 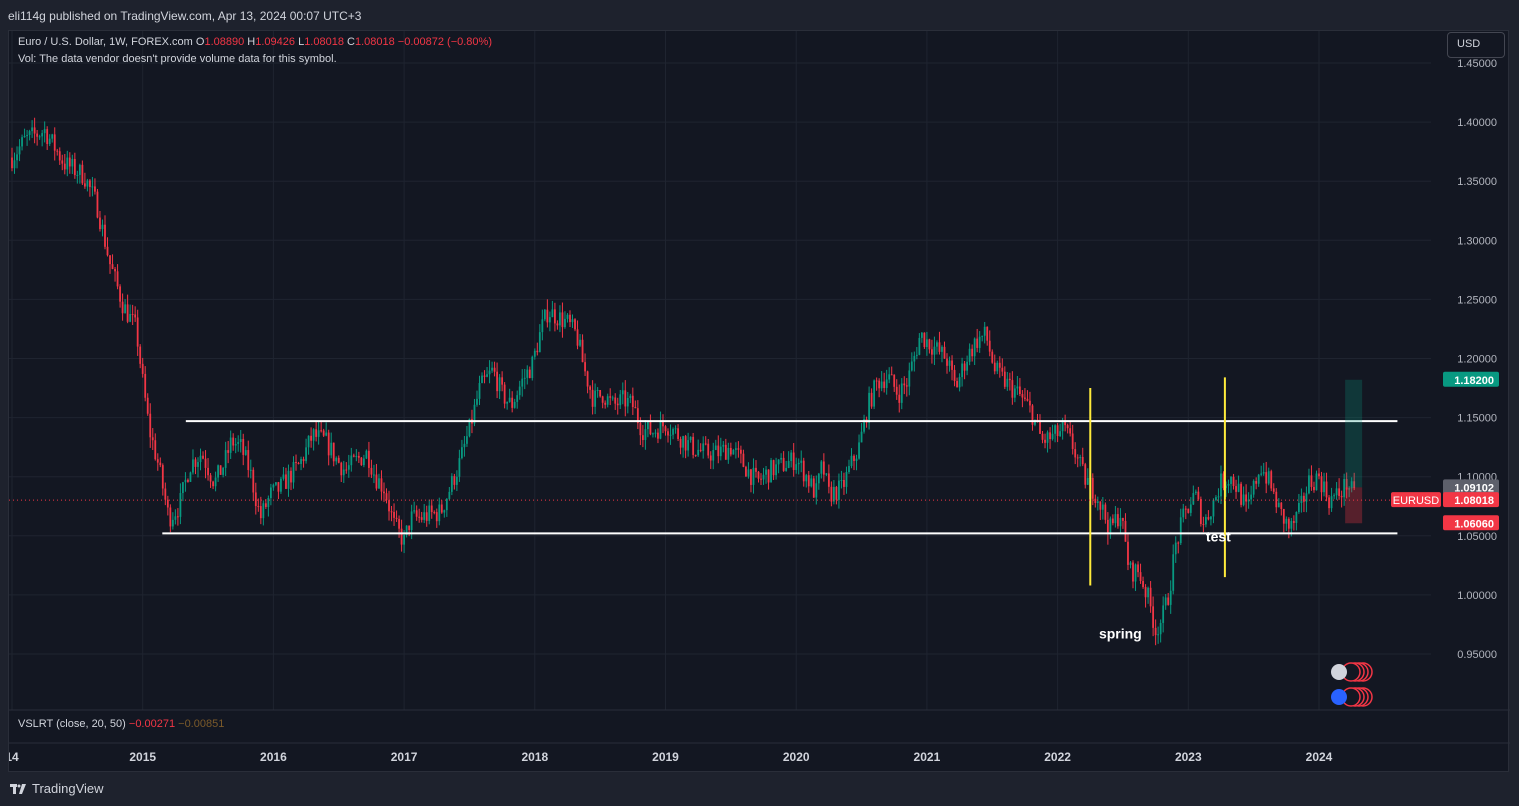 What do you see at coordinates (57, 788) in the screenshot?
I see `tradingview-brand: TradingView` at bounding box center [57, 788].